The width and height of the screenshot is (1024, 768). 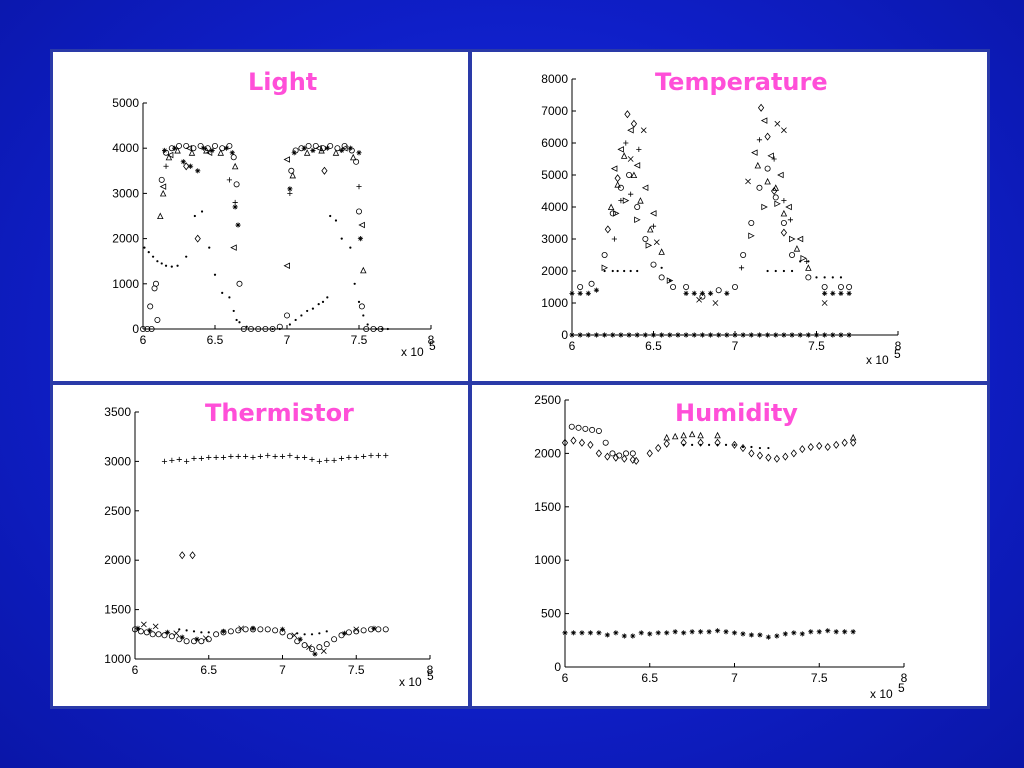 What do you see at coordinates (117, 461) in the screenshot?
I see `y-tick-label: 3000` at bounding box center [117, 461].